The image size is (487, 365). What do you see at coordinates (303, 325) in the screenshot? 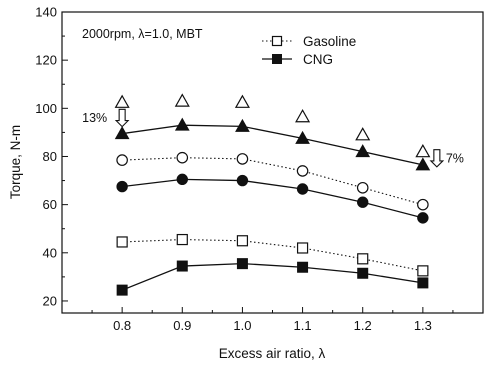
I see `x-tick-label: 1.1` at bounding box center [303, 325].